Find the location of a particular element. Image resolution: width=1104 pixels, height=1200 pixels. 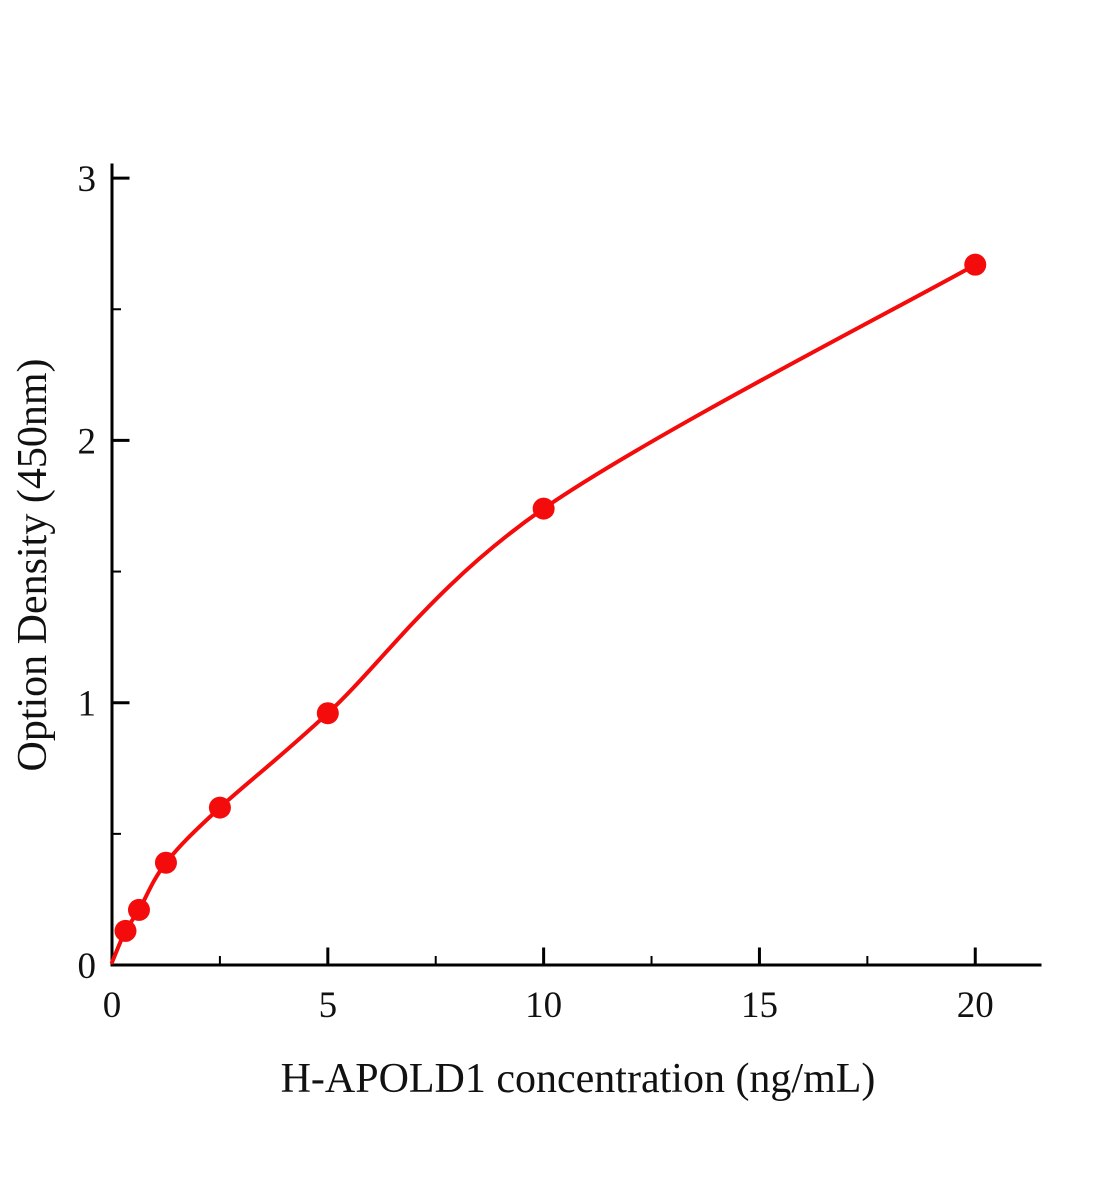

x-tick-label: 10 is located at coordinates (543, 1005).